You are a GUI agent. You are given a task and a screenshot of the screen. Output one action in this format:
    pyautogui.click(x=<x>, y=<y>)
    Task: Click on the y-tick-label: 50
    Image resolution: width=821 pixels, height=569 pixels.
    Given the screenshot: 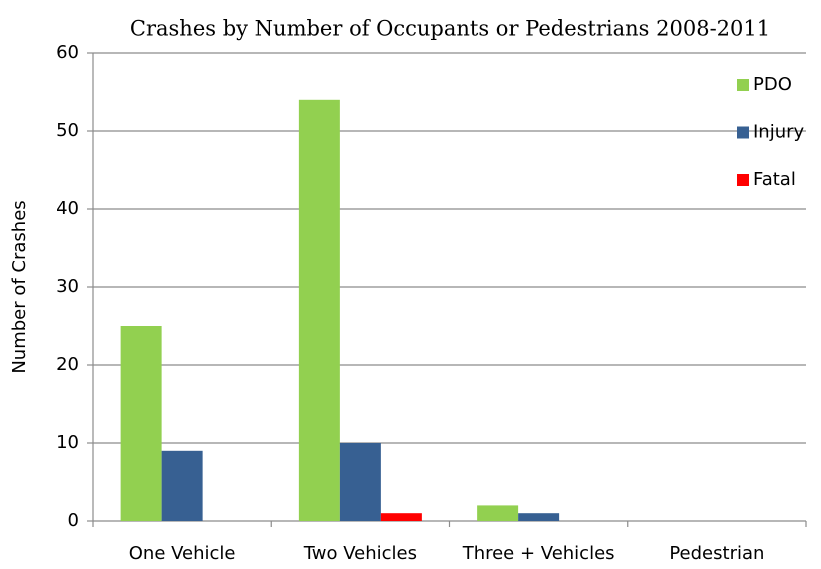 What is the action you would take?
    pyautogui.click(x=67, y=130)
    